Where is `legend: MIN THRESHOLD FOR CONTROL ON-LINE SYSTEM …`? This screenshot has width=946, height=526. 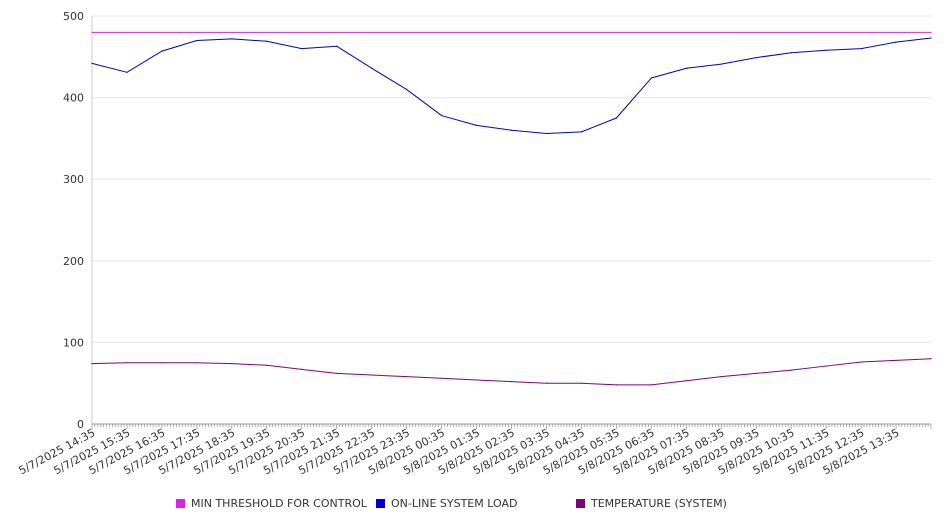 legend: MIN THRESHOLD FOR CONTROL ON-LINE SYSTEM … is located at coordinates (473, 507).